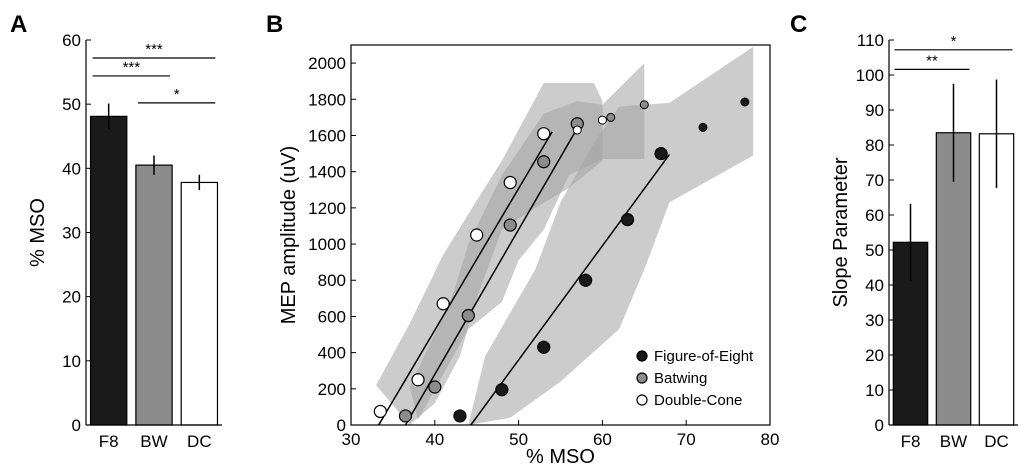 Image resolution: width=1021 pixels, height=469 pixels. What do you see at coordinates (798, 24) in the screenshot?
I see `panel-label-c: C` at bounding box center [798, 24].